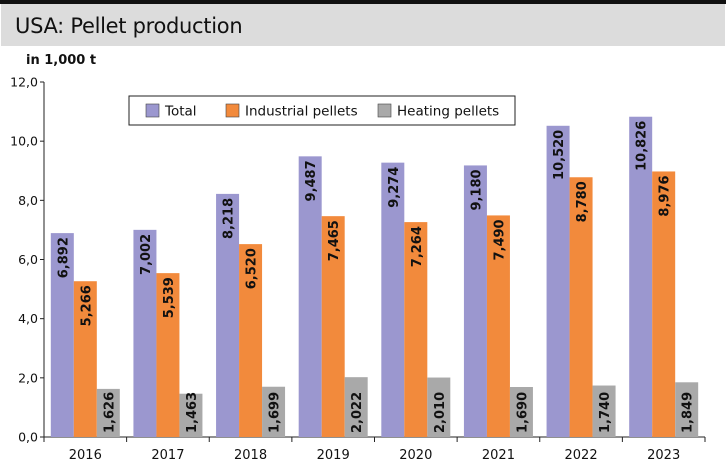 The height and width of the screenshot is (465, 726). I want to click on data-label: 8,976, so click(665, 195).